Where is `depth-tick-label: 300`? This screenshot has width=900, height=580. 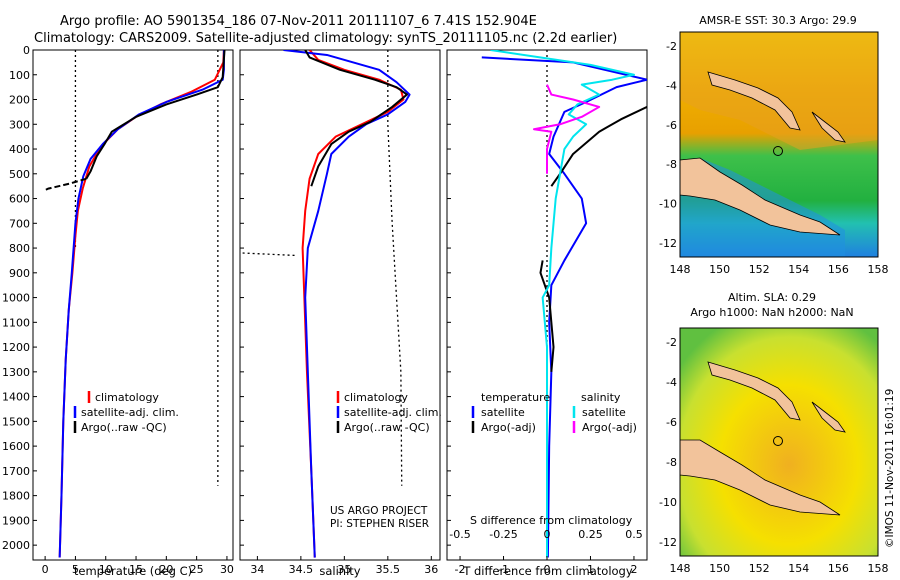
depth-tick-label: 300 is located at coordinates (19, 124).